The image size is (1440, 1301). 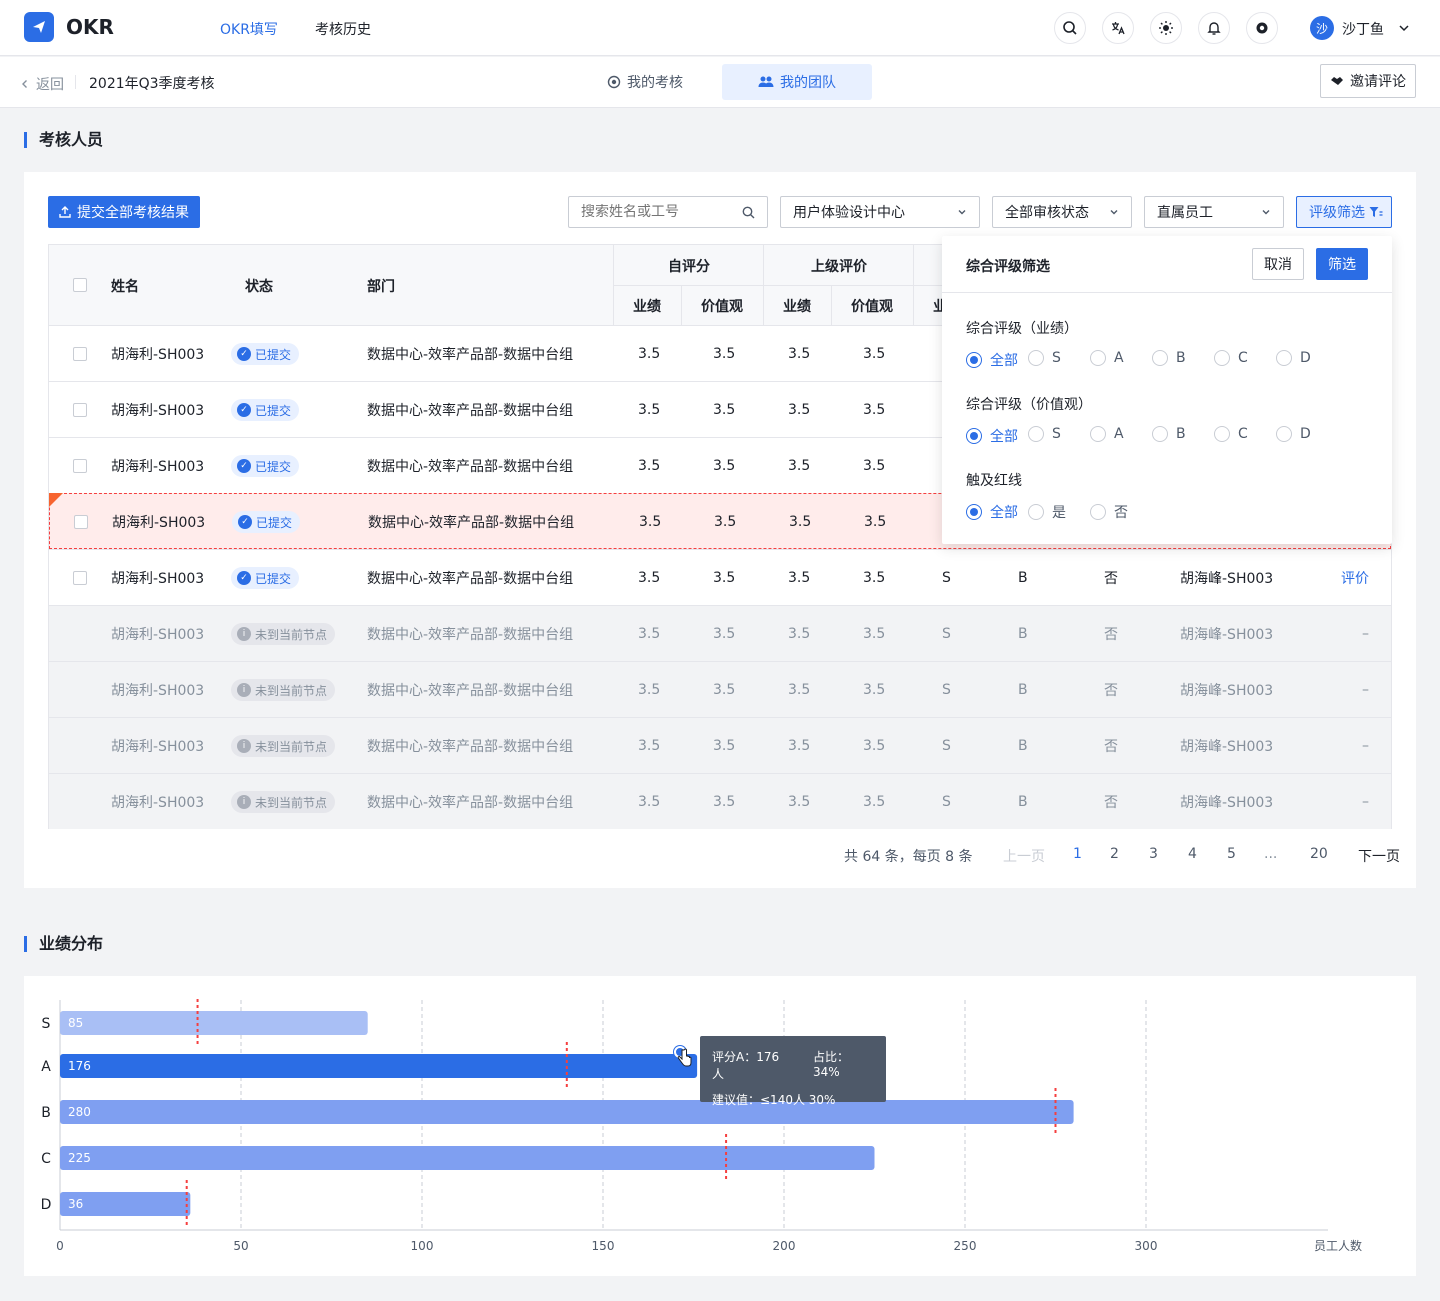 What do you see at coordinates (1363, 30) in the screenshot?
I see `user-name: 沙丁鱼` at bounding box center [1363, 30].